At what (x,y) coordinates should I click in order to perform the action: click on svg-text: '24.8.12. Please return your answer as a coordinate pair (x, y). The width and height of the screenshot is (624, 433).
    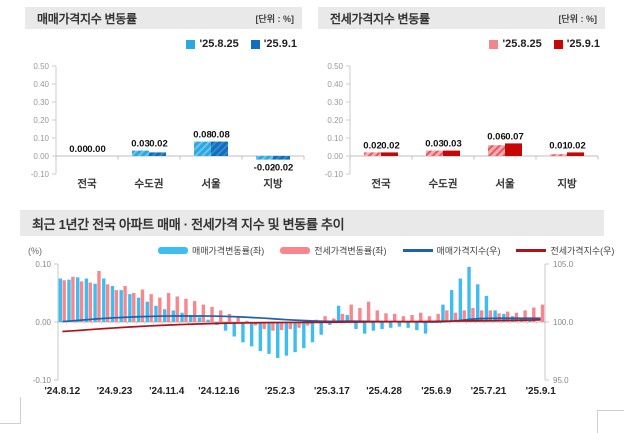
    Looking at the image, I should click on (62, 391).